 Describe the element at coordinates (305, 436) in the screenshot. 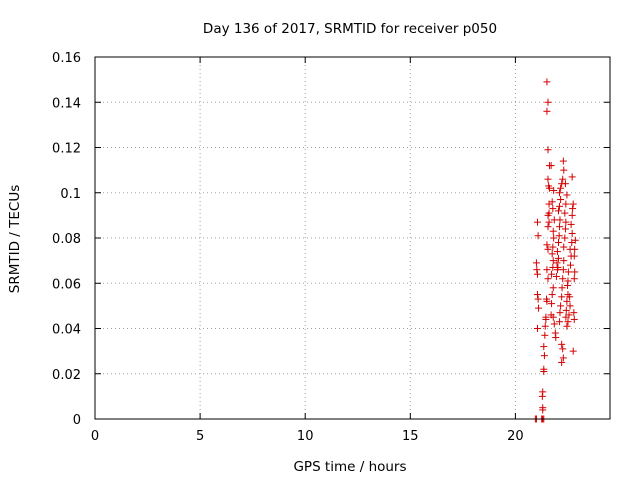

I see `x-tick-label: 10` at that location.